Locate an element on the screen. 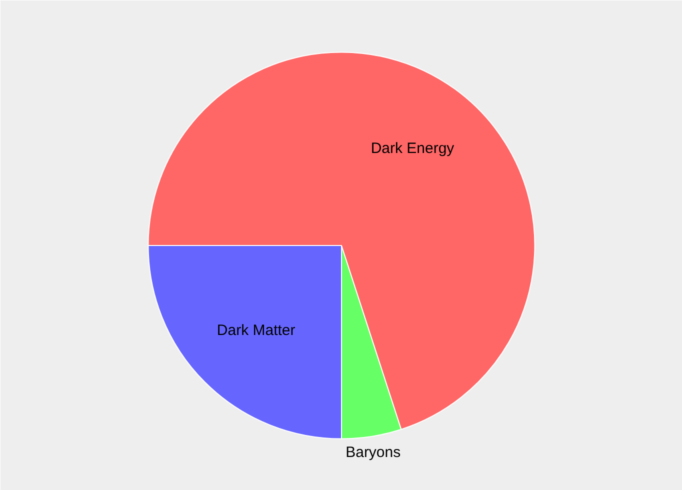 The height and width of the screenshot is (490, 682). slice-label: Dark Matter is located at coordinates (256, 330).